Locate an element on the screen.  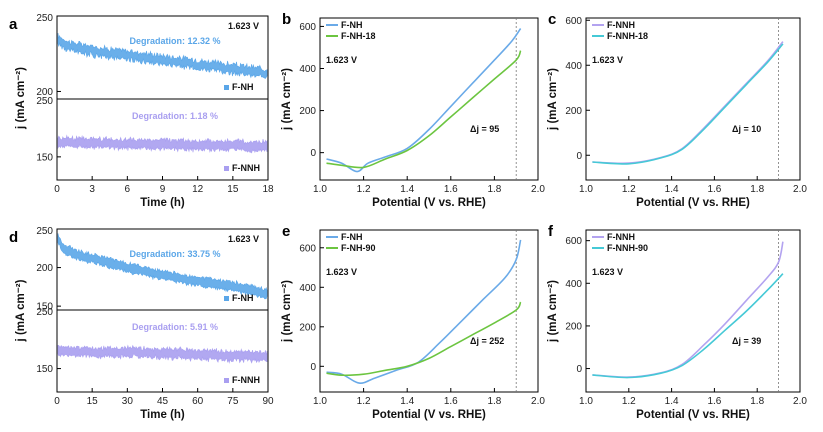
degradation-label-f-nnh: Degradation: 5.91 % is located at coordinates (175, 327).